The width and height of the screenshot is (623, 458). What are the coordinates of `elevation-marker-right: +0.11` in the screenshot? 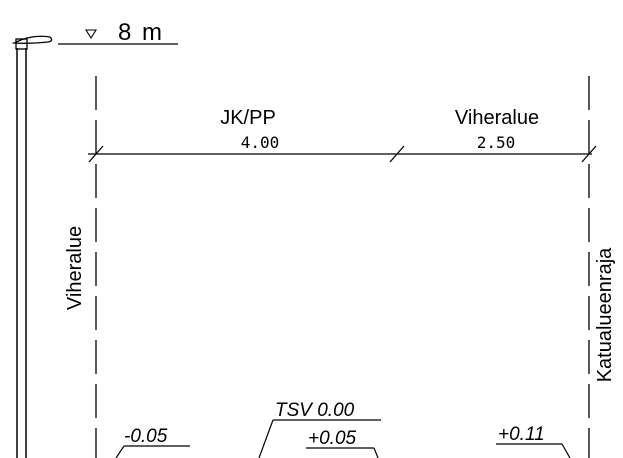 It's located at (533, 441).